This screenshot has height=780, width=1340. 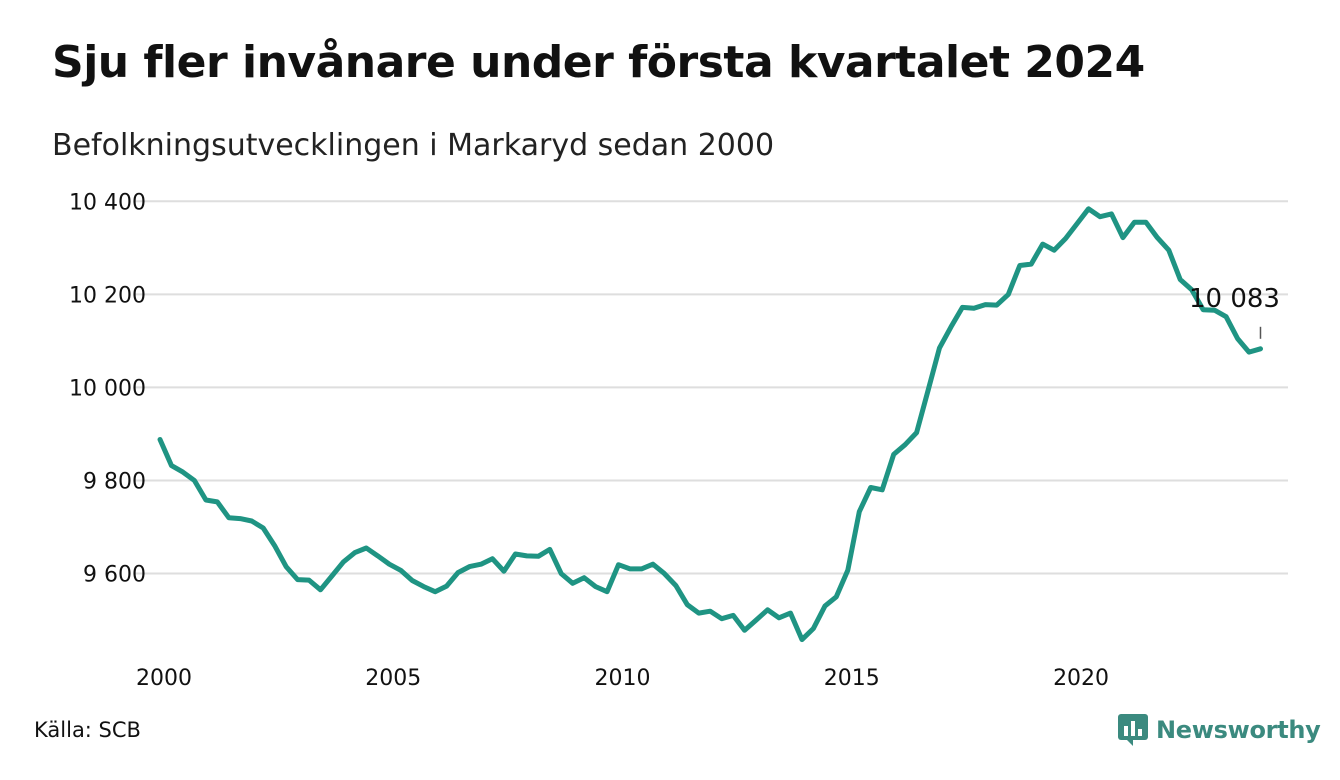 I want to click on source-note: Källa: SCB, so click(x=87, y=730).